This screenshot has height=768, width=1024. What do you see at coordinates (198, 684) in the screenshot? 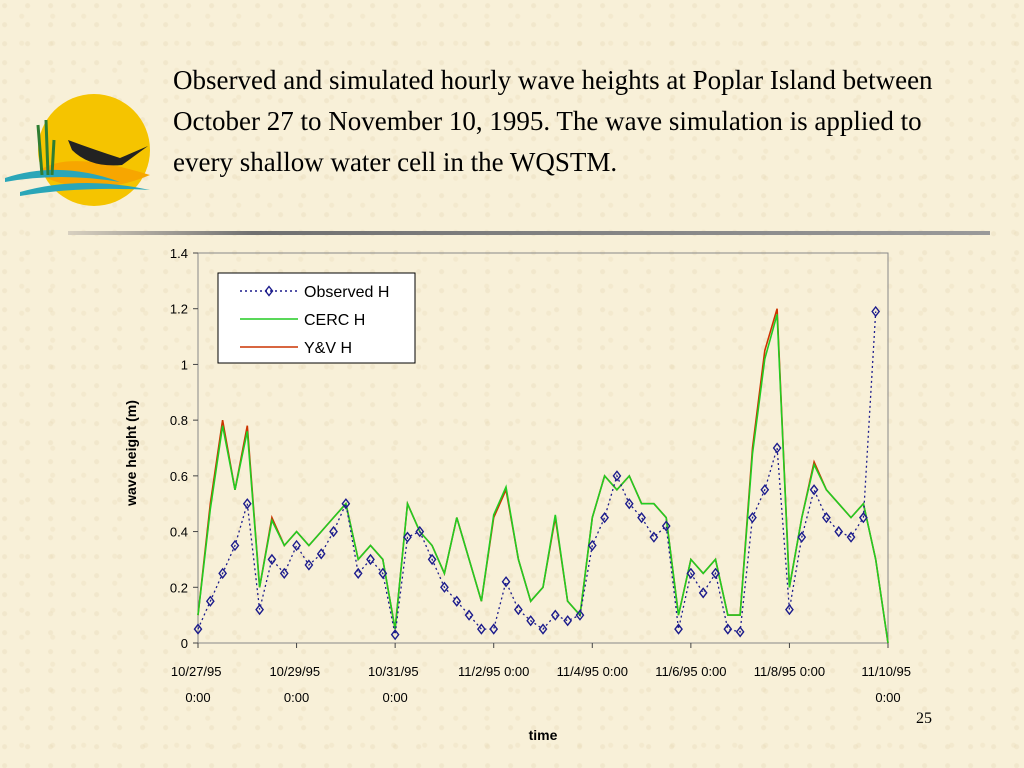
I see `x-tick-label: 10/27/95 0:00` at bounding box center [198, 684].